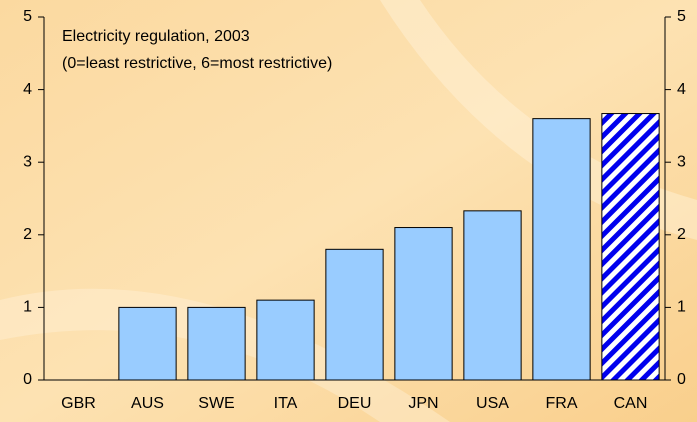 This screenshot has width=697, height=422. What do you see at coordinates (681, 89) in the screenshot?
I see `y2-tick-label: 4` at bounding box center [681, 89].